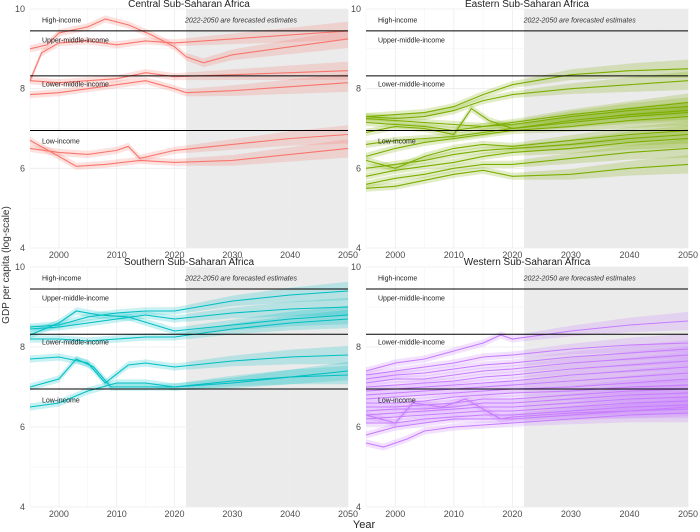 The image size is (700, 532). I want to click on panel-title: Southern Sub-Saharan Africa, so click(189, 262).